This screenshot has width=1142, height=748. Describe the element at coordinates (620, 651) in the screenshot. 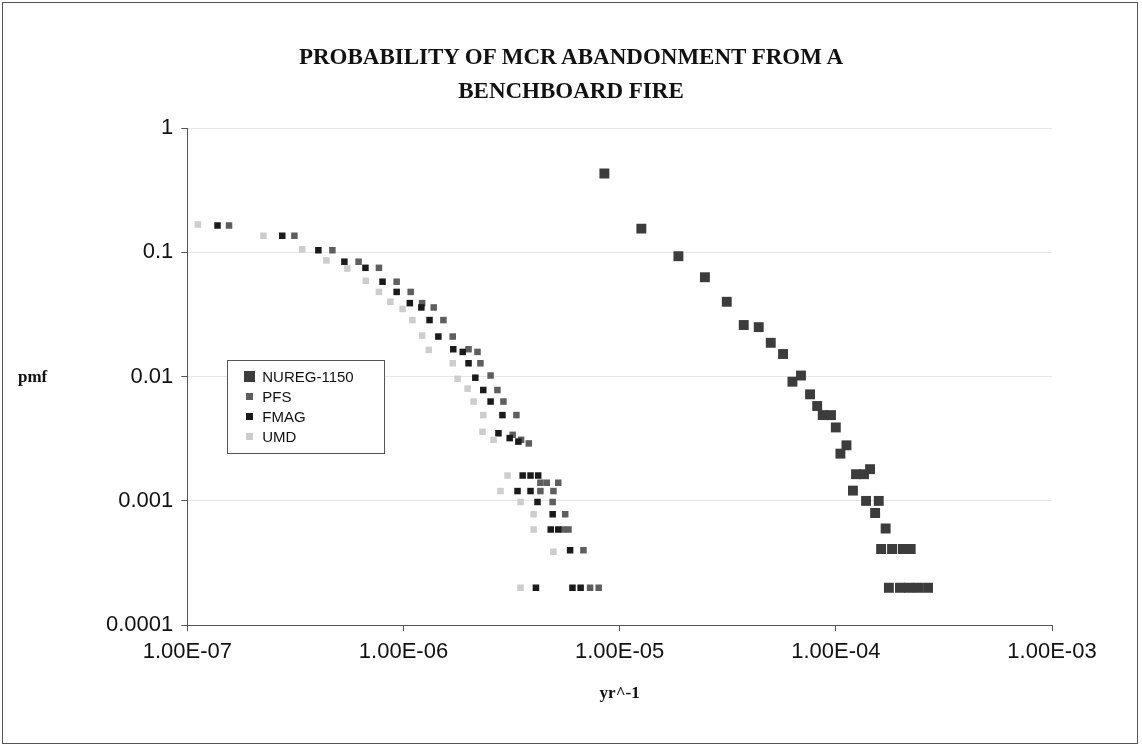

I see `x-tick-label: 1.00E-05` at that location.